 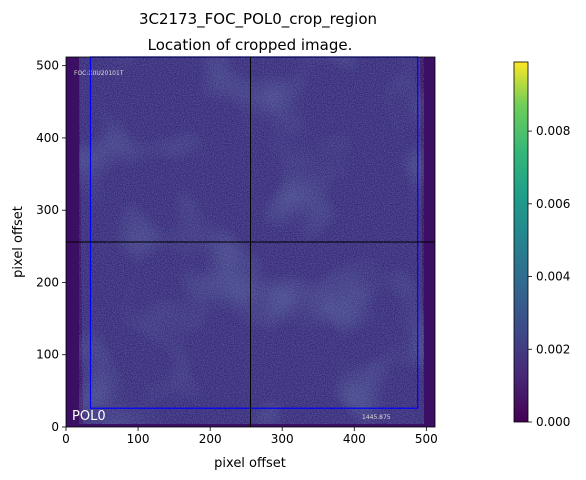 I want to click on x-tick-label: 400, so click(x=354, y=439).